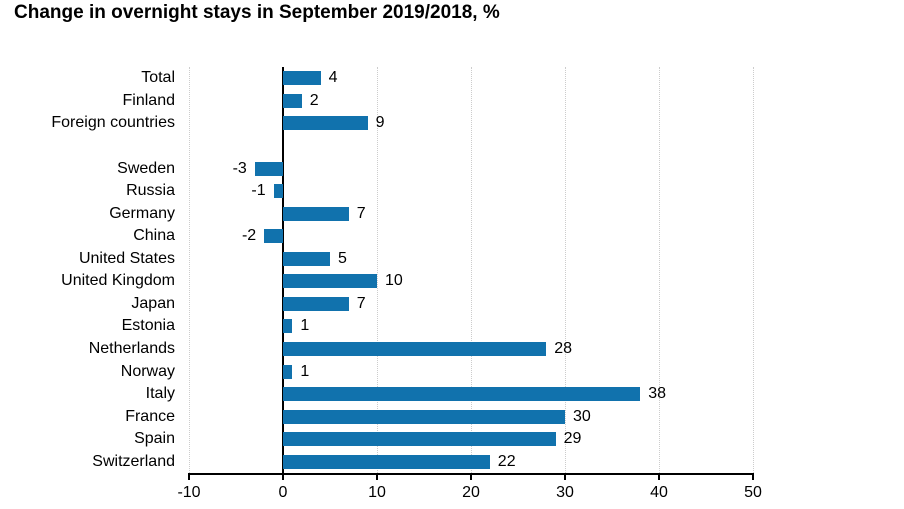 This screenshot has width=904, height=509. Describe the element at coordinates (153, 303) in the screenshot. I see `category-label: Japan` at that location.